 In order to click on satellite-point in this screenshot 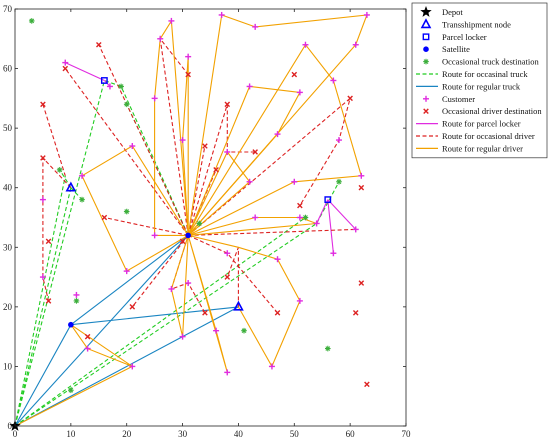, I will do `click(71, 324)`.